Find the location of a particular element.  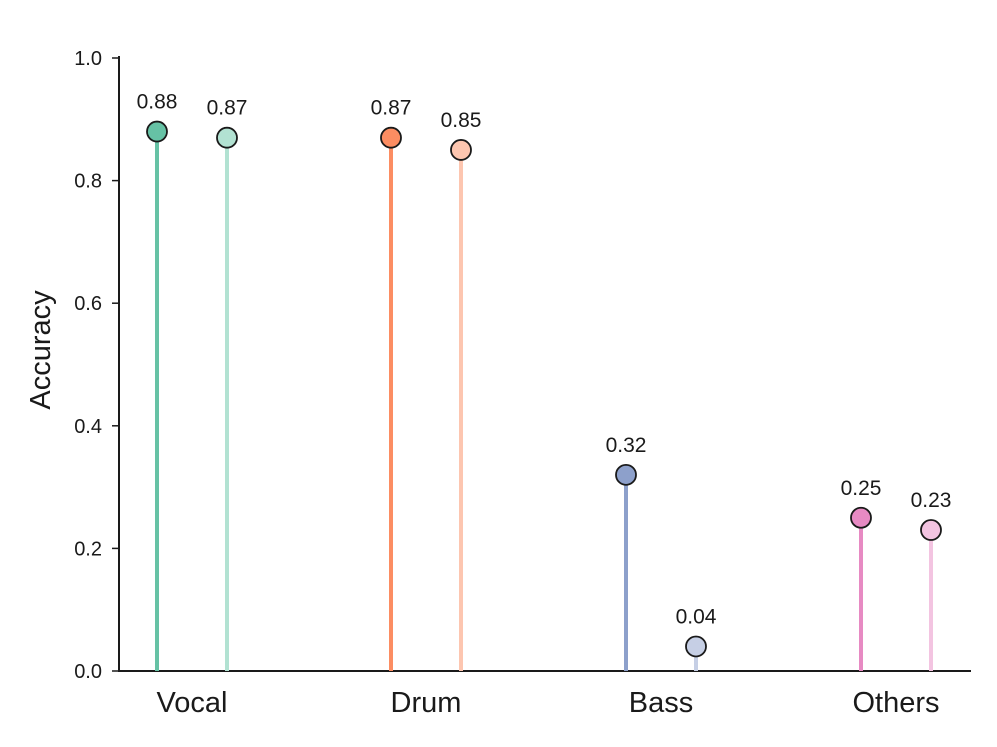

value-label-drum-2: 0.85 is located at coordinates (461, 120).